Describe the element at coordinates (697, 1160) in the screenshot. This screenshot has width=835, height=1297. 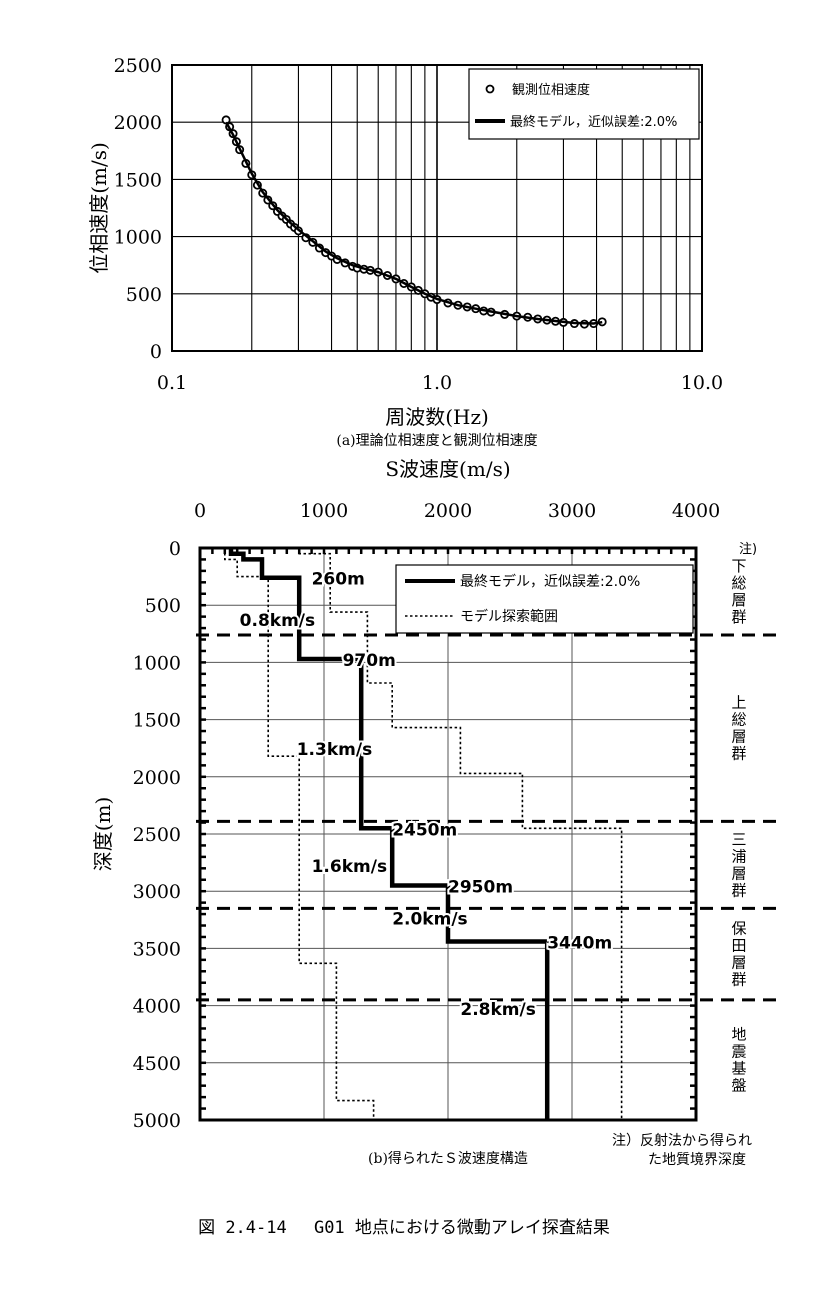
I see `footnote-line-2: た地質境界深度` at that location.